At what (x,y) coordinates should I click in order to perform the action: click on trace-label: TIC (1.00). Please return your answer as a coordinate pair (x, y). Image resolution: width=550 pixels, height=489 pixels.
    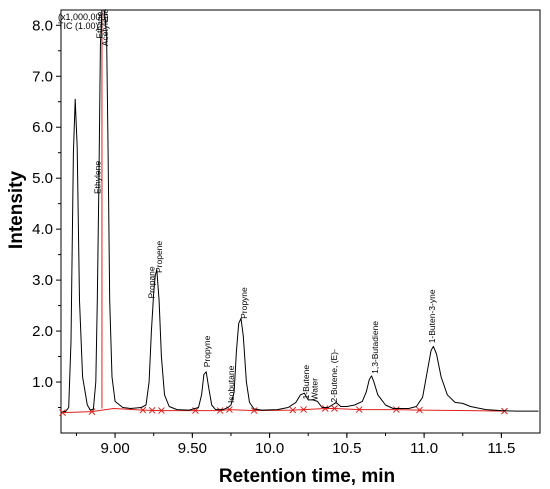
    Looking at the image, I should click on (78, 26).